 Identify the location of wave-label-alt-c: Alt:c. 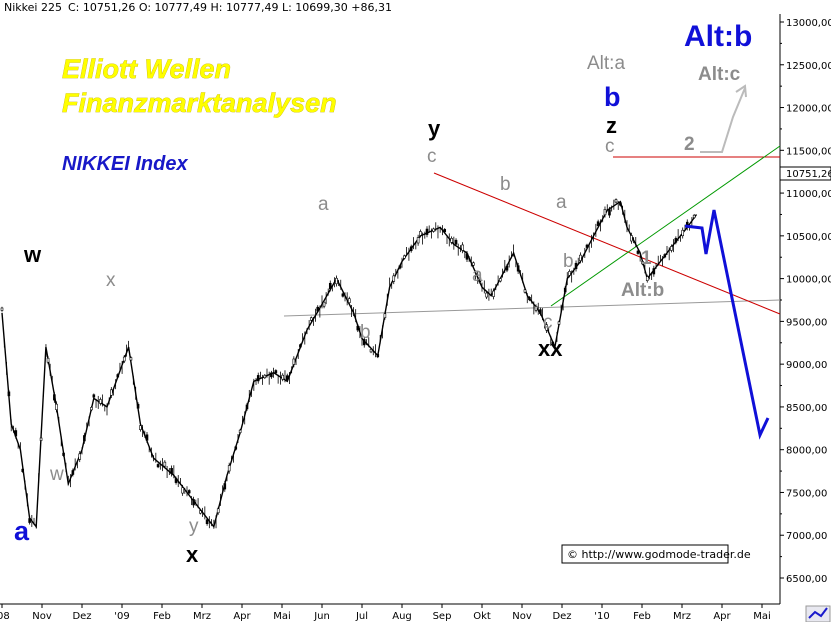
(719, 74).